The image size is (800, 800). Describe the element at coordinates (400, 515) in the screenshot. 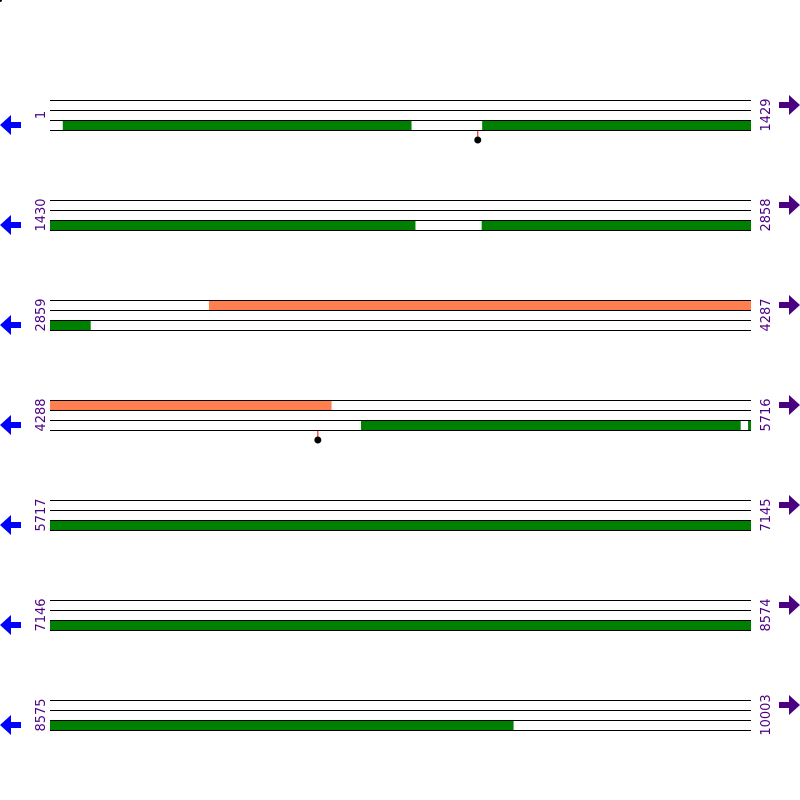

I see `sequence-row: 5717 7145` at that location.